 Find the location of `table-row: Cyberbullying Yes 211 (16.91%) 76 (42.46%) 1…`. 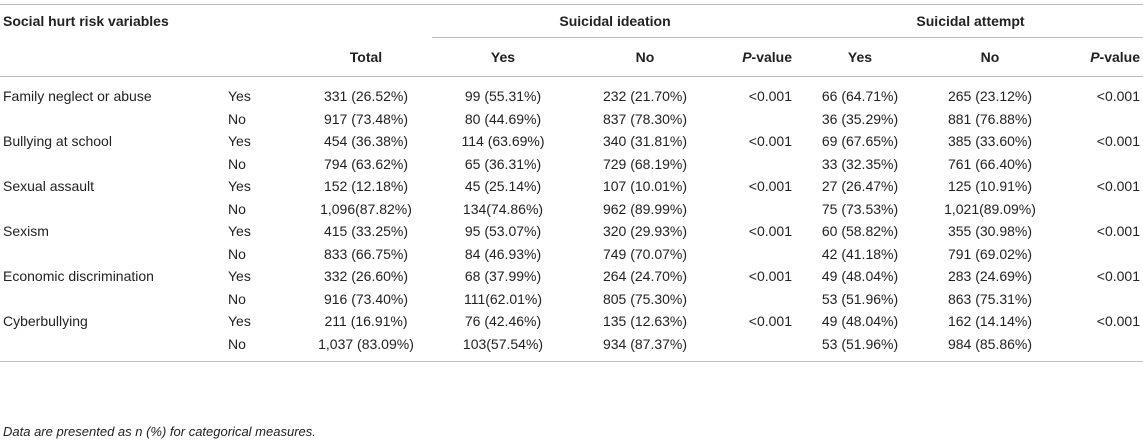

table-row: Cyberbullying Yes 211 (16.91%) 76 (42.46%) 1… is located at coordinates (571, 321).